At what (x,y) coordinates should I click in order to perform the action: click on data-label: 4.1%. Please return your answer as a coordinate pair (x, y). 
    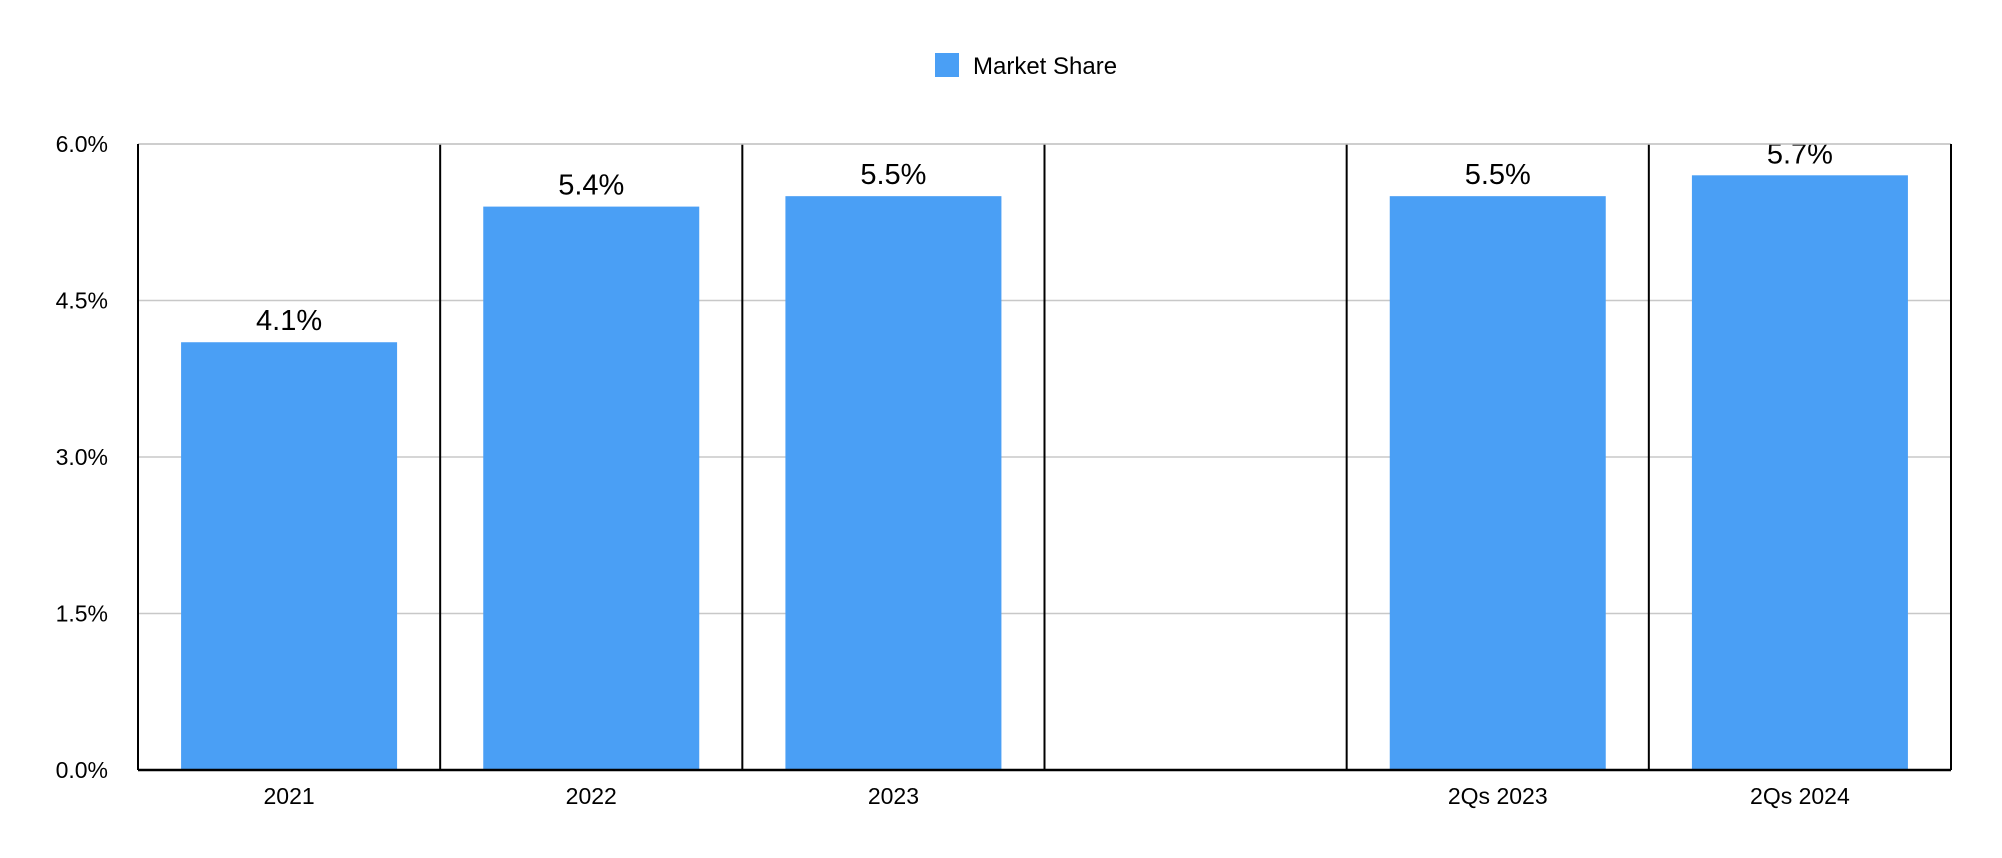
    Looking at the image, I should click on (289, 321).